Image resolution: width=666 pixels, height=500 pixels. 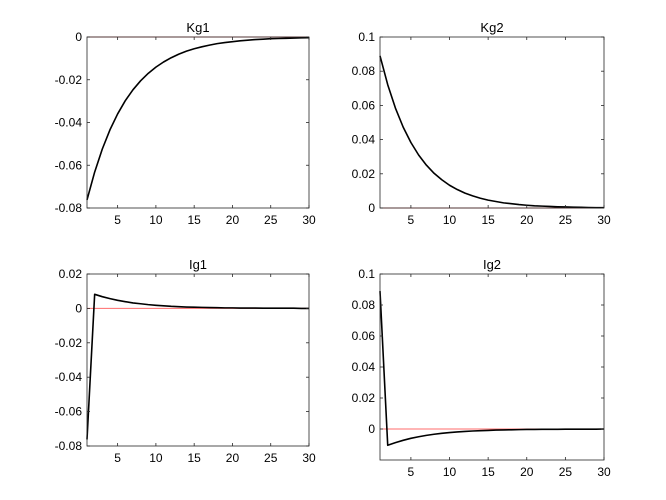 What do you see at coordinates (492, 264) in the screenshot?
I see `panel-title: Ig2` at bounding box center [492, 264].